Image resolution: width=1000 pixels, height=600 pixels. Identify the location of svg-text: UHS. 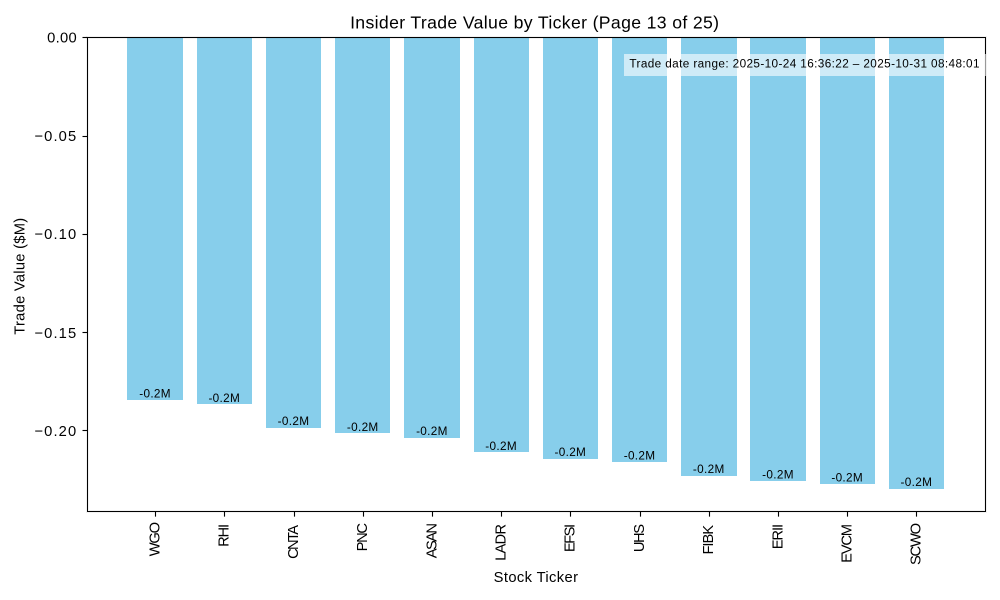
(640, 538).